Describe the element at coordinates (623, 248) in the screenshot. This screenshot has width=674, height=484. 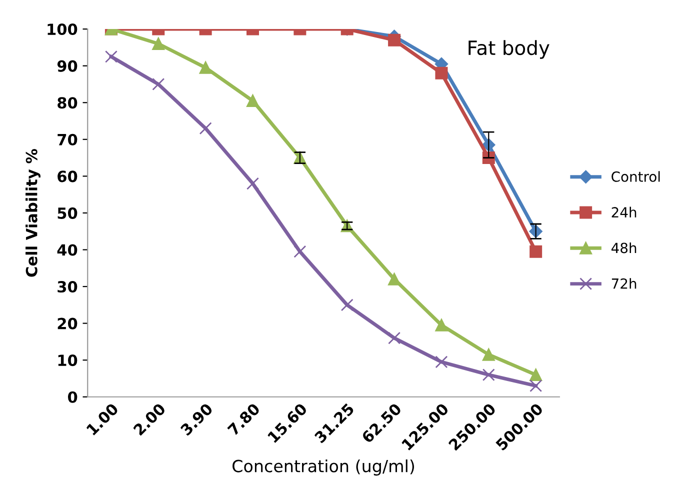
I see `legend-label: 48h` at that location.